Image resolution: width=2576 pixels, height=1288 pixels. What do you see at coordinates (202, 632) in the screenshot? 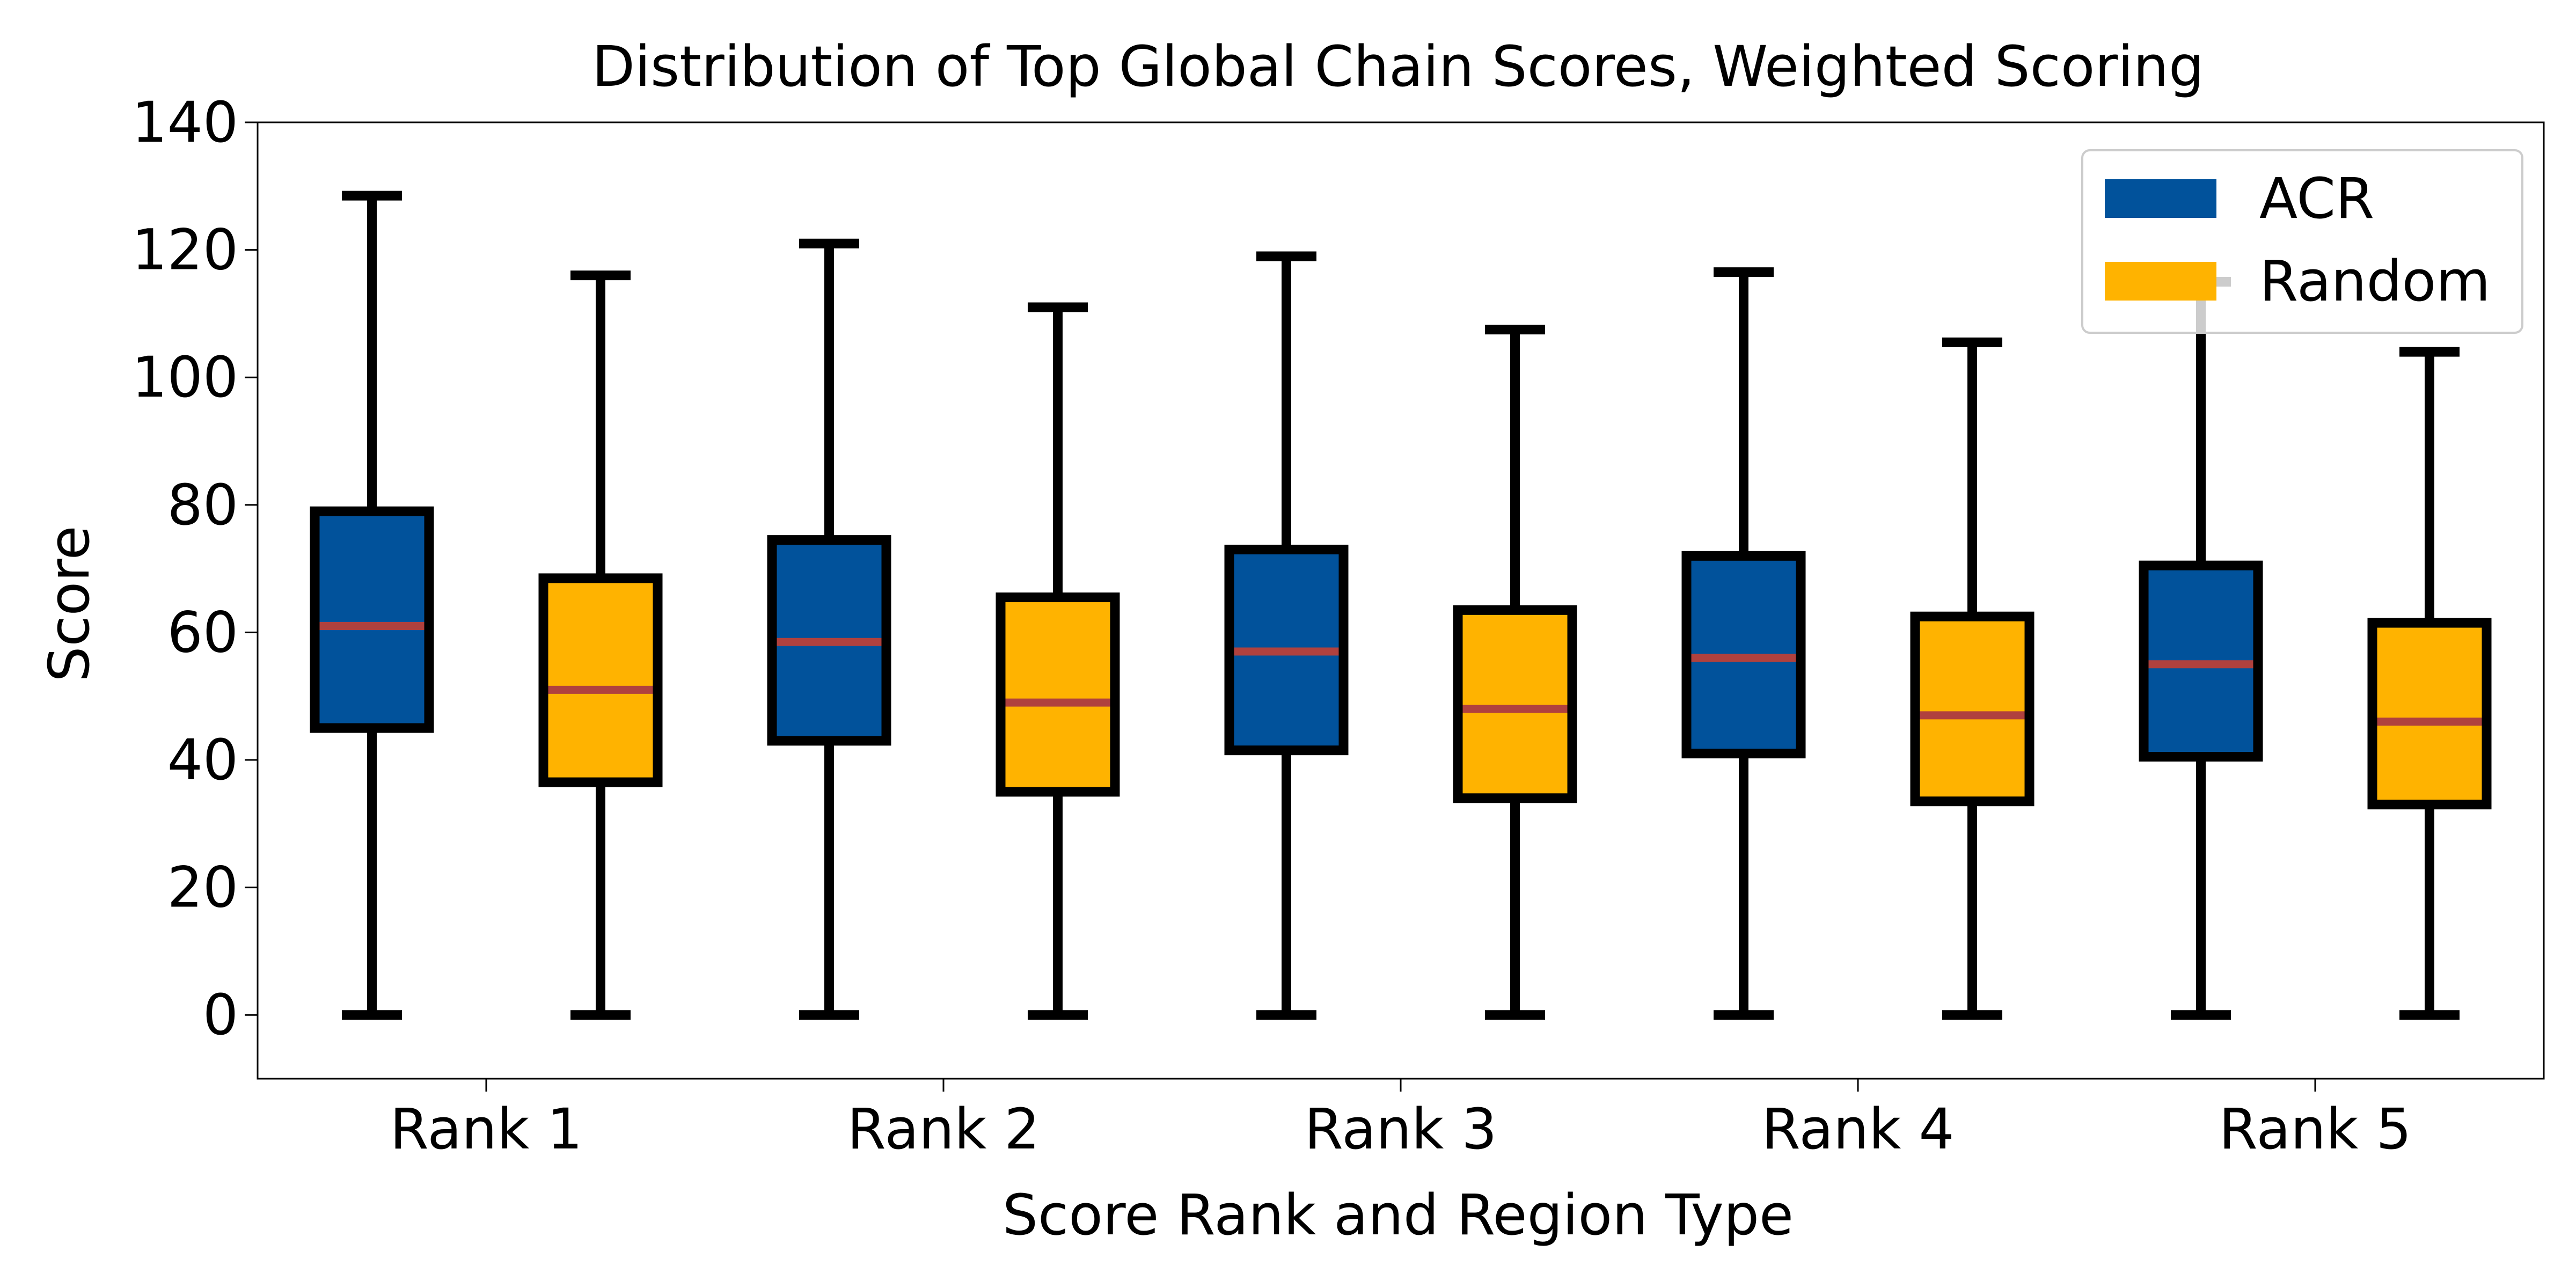
I see `y-tick-label: 60` at bounding box center [202, 632].